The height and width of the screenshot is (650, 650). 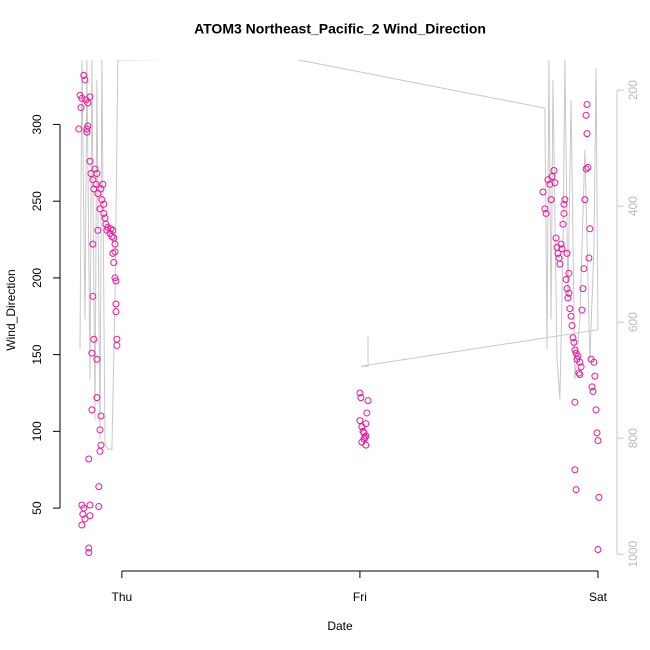 What do you see at coordinates (633, 322) in the screenshot?
I see `y2-tick-label: 600` at bounding box center [633, 322].